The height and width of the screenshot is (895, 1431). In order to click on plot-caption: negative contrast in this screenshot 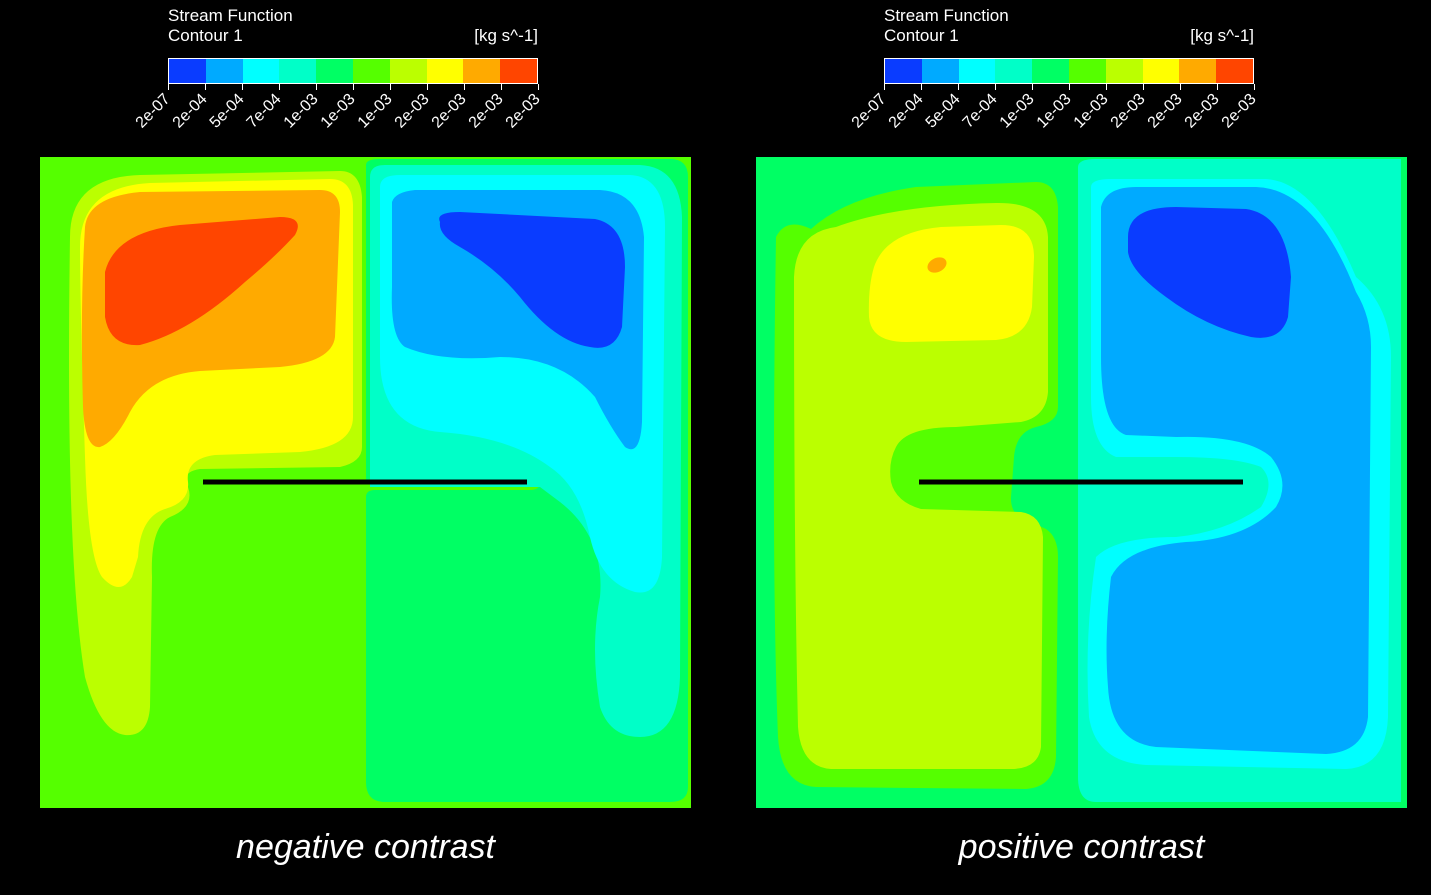, I will do `click(365, 847)`.